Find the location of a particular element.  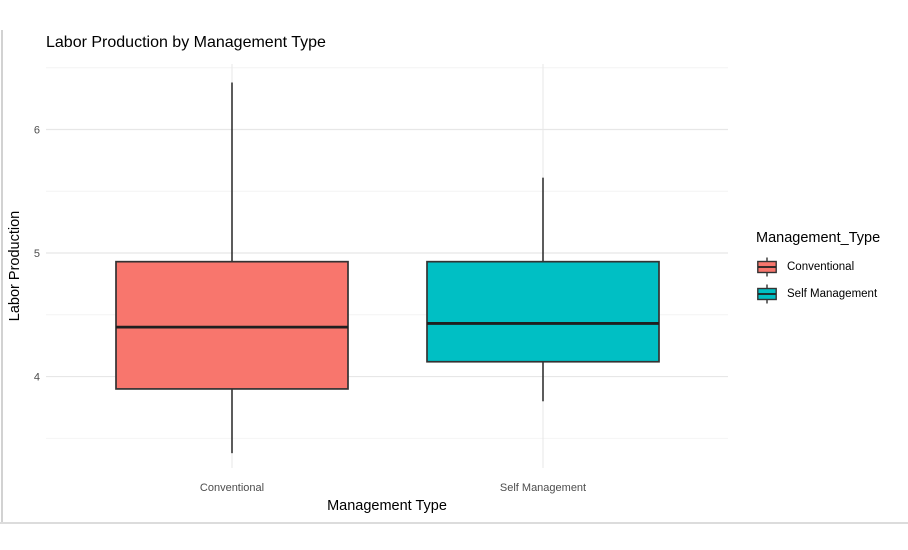

pane-border-left is located at coordinates (2, 277).